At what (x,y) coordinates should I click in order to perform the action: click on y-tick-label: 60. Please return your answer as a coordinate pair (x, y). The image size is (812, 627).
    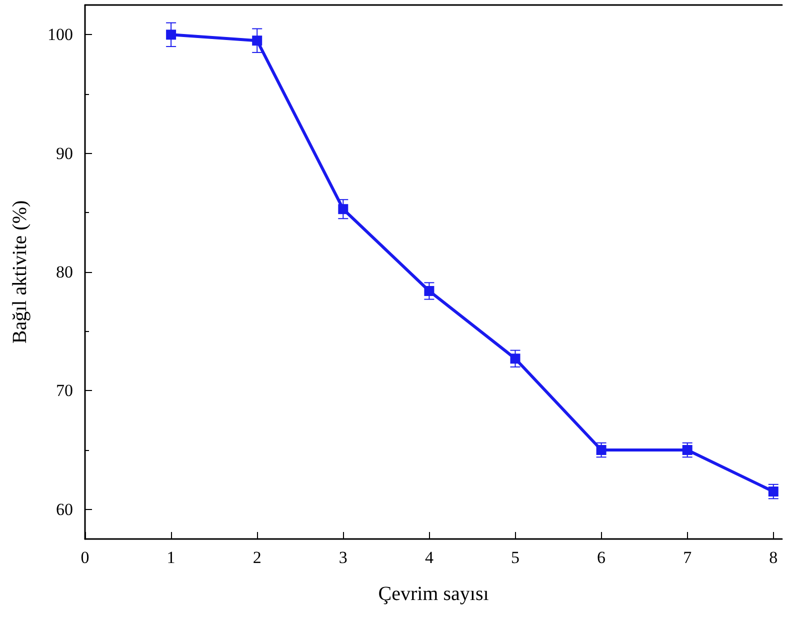
    Looking at the image, I should click on (64, 509).